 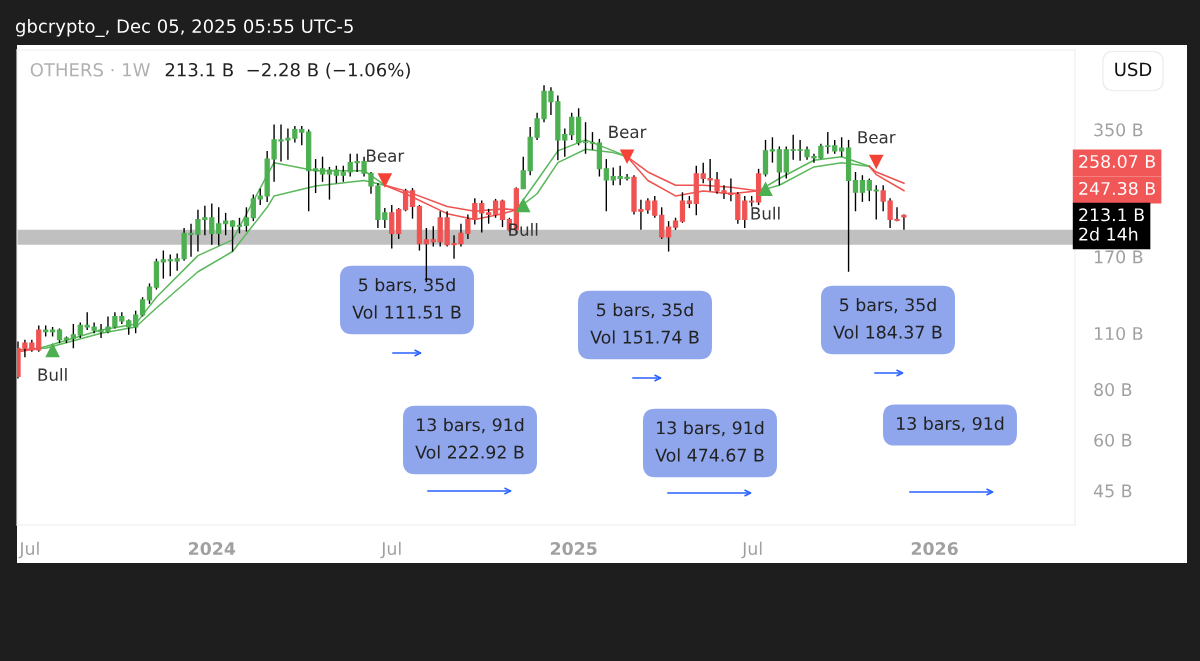 What do you see at coordinates (887, 318) in the screenshot?
I see `annotation: 5 bars, 35d Vol 184.37 B` at bounding box center [887, 318].